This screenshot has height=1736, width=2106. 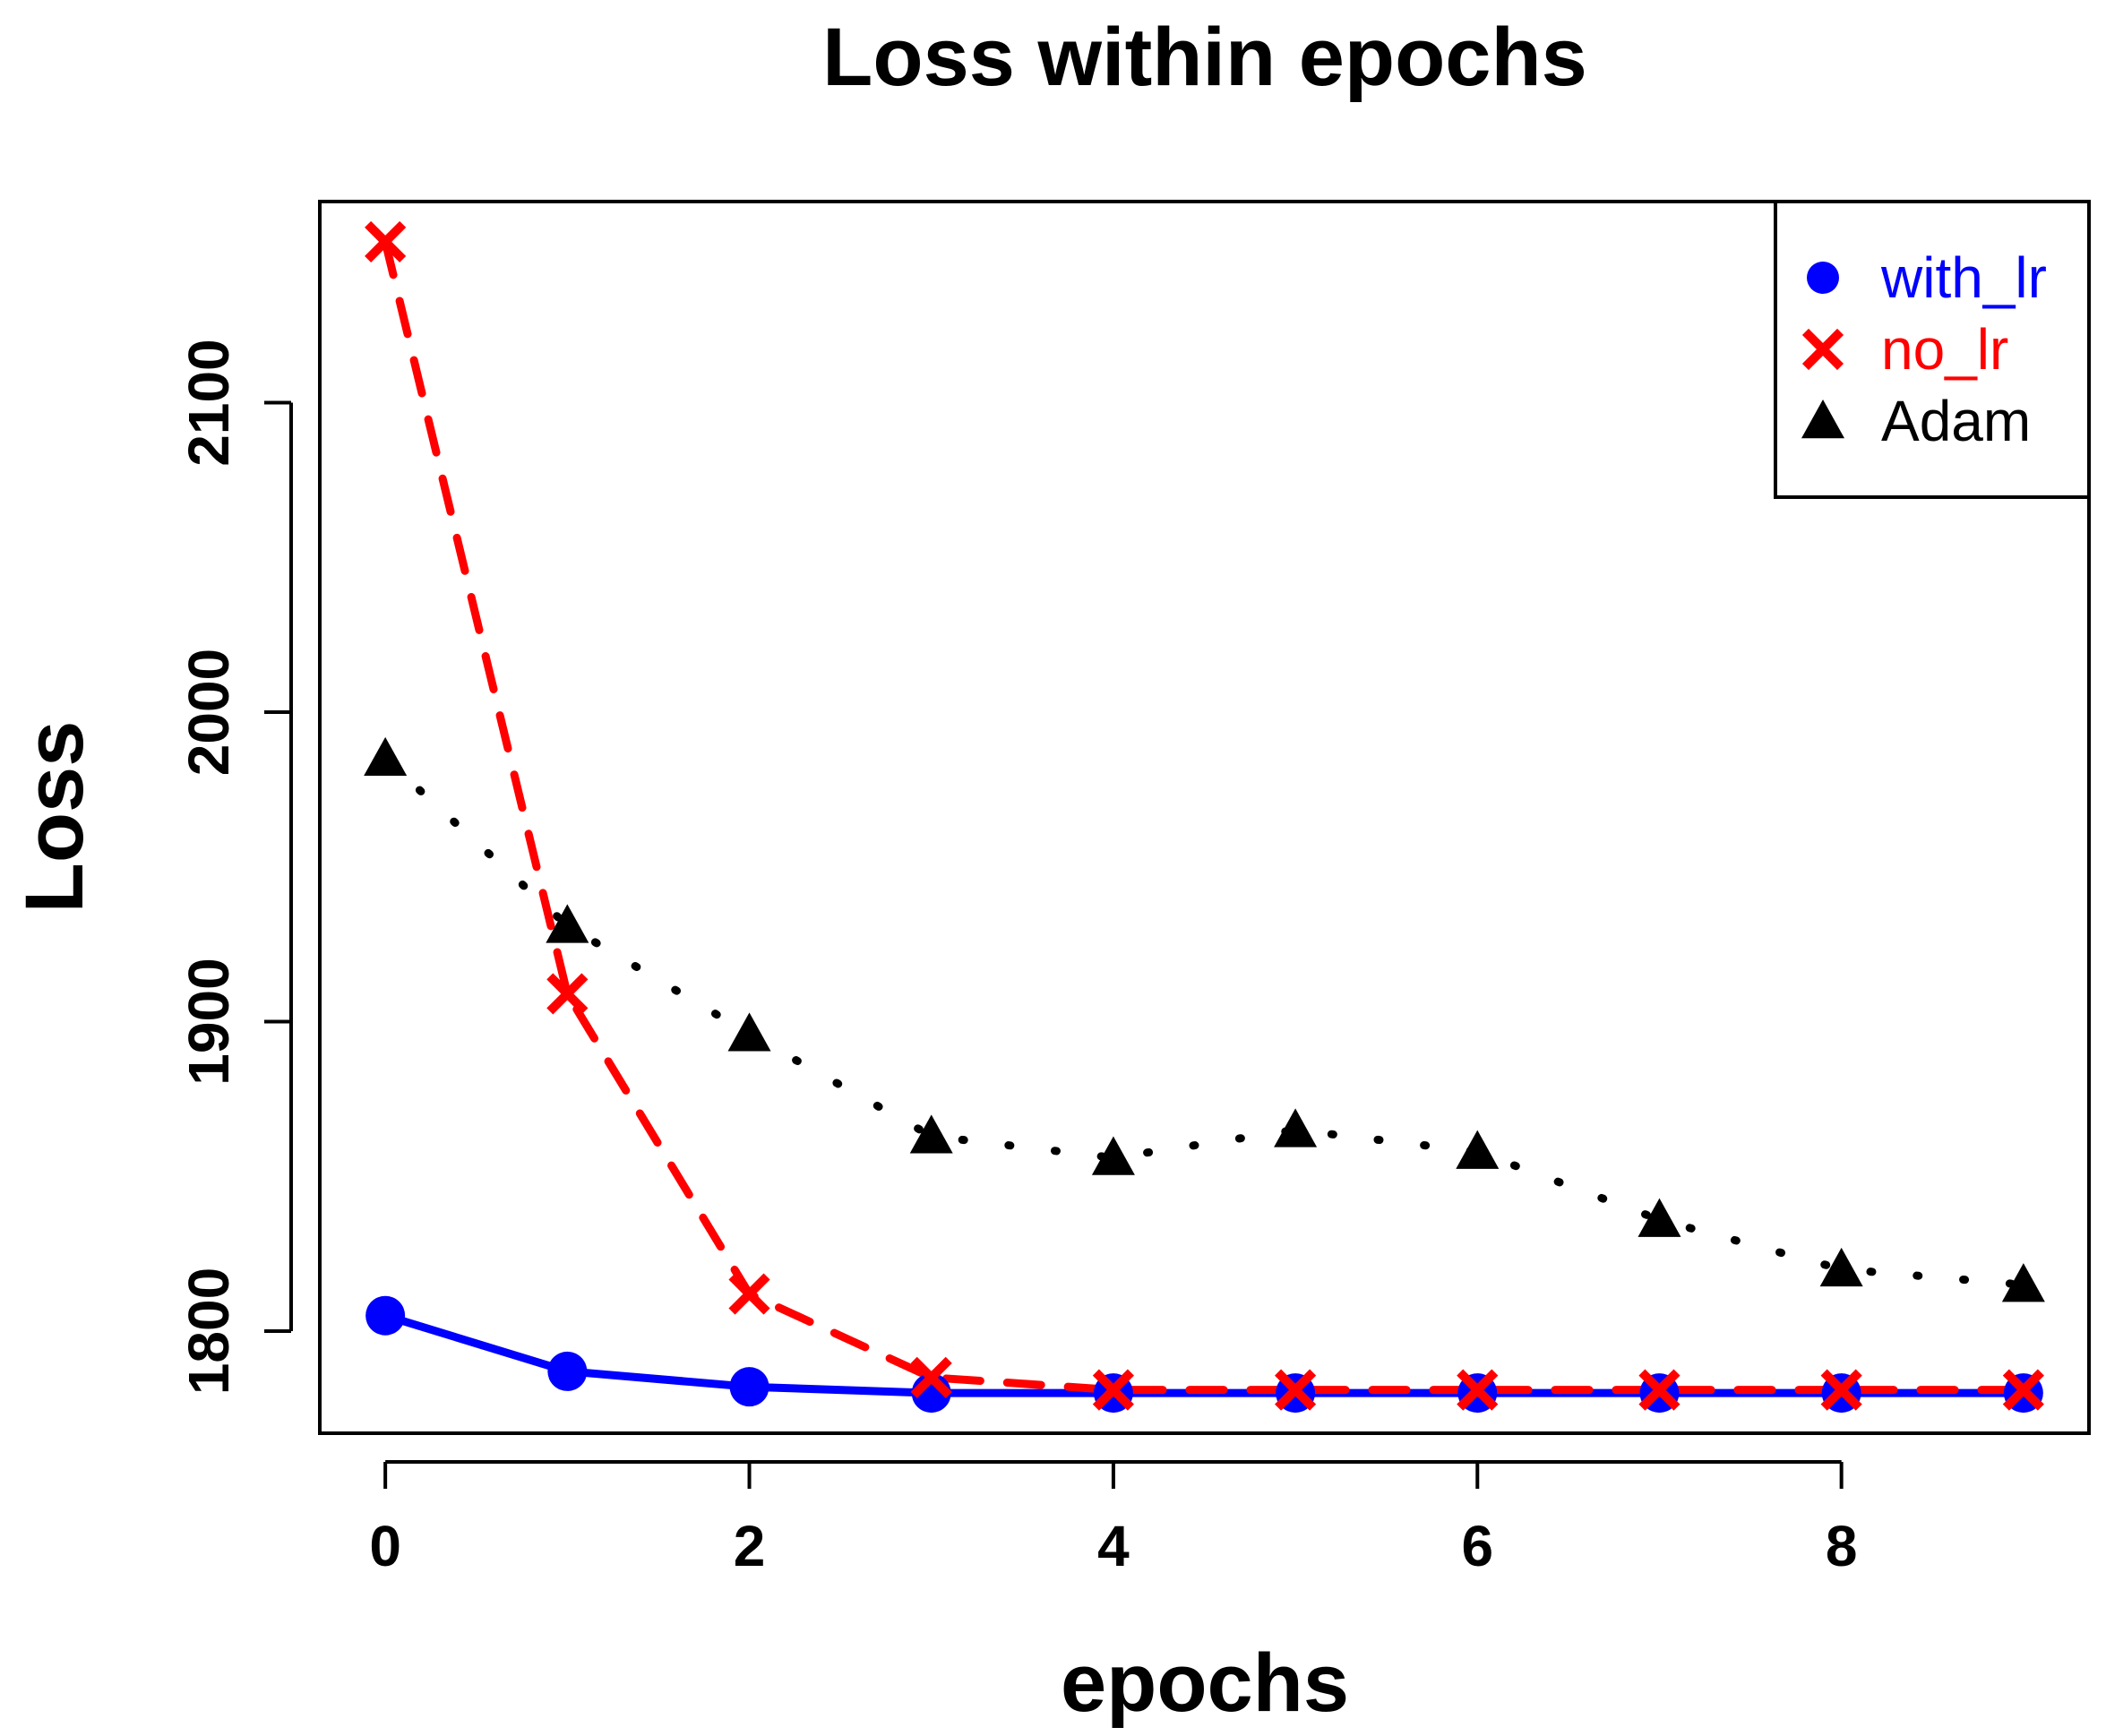 I want to click on legend-entry-with-lr: with_lr, so click(x=1927, y=277).